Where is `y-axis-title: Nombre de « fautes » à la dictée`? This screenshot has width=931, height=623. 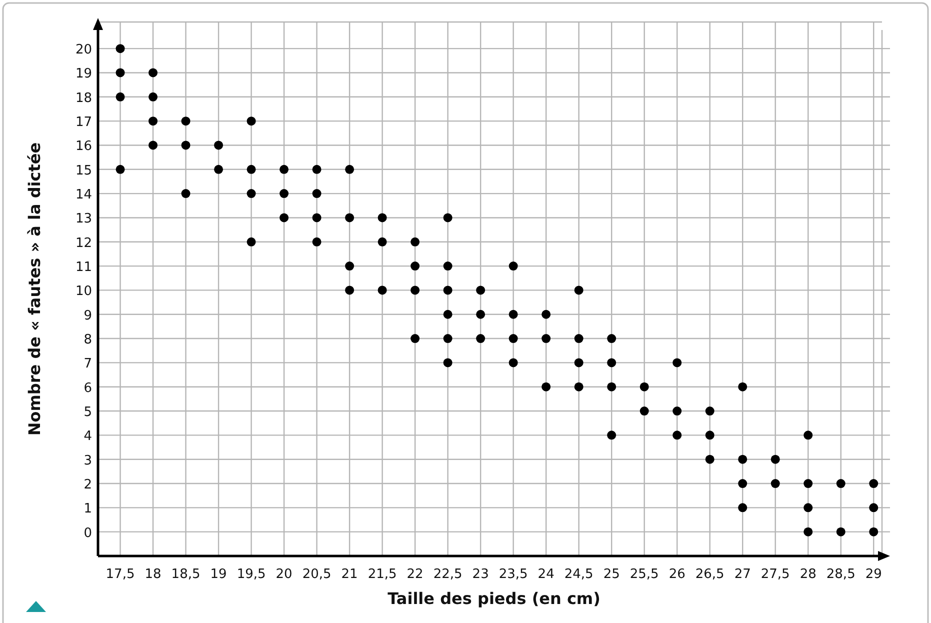
y-axis-title: Nombre de « fautes » à la dictée is located at coordinates (34, 289).